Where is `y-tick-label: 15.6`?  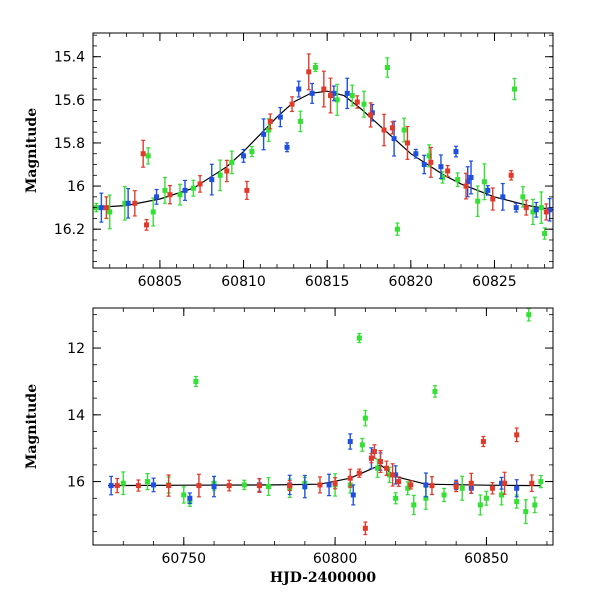
y-tick-label: 15.6 is located at coordinates (69, 101).